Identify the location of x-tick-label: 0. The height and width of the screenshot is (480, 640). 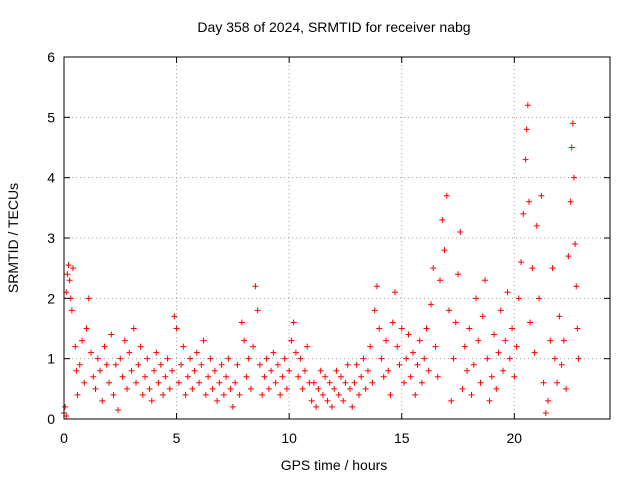
(64, 438).